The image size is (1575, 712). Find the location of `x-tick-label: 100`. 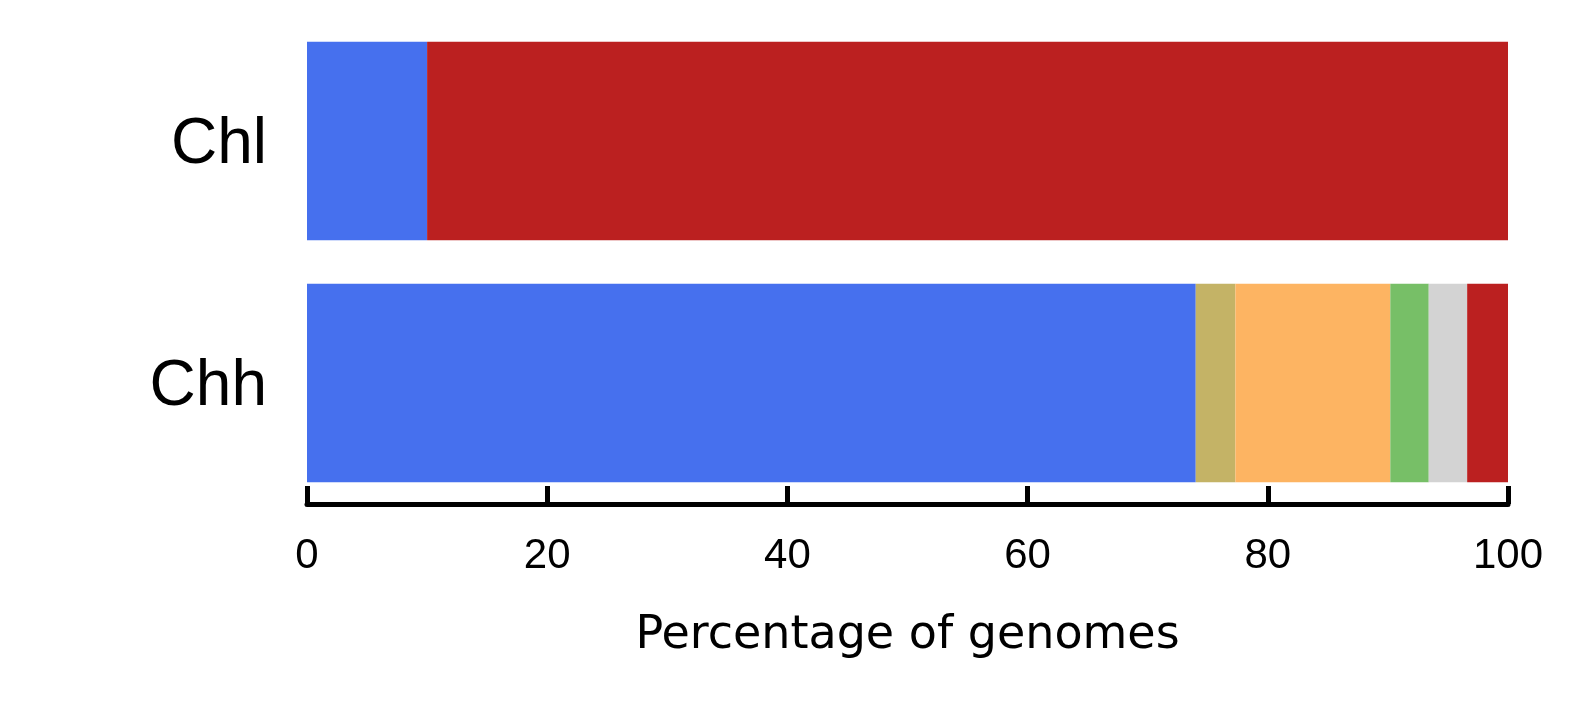

x-tick-label: 100 is located at coordinates (1508, 553).